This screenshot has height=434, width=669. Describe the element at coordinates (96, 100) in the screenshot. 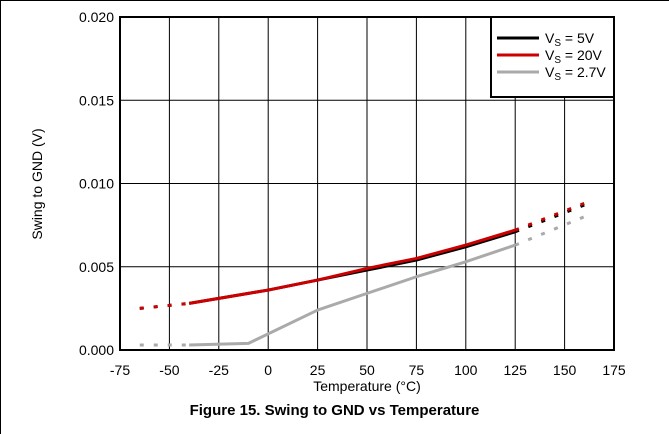

I see `y-tick-label: 0.015` at that location.